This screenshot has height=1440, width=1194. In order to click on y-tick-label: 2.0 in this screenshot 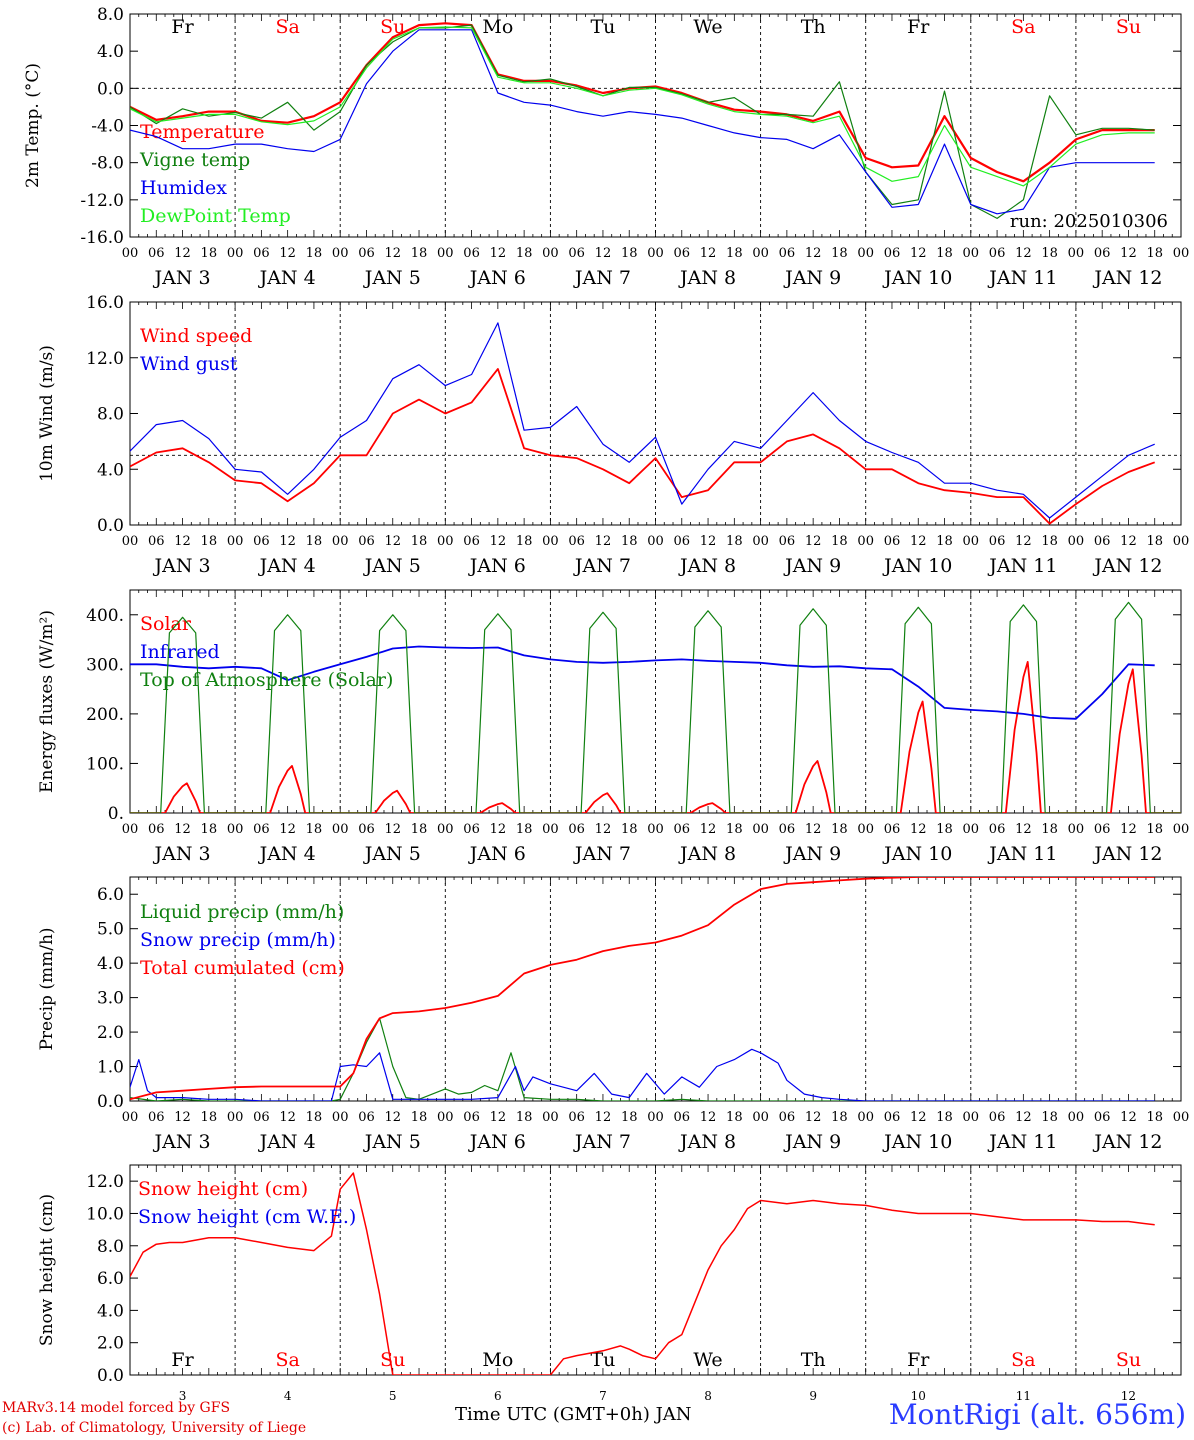, I will do `click(110, 1344)`.